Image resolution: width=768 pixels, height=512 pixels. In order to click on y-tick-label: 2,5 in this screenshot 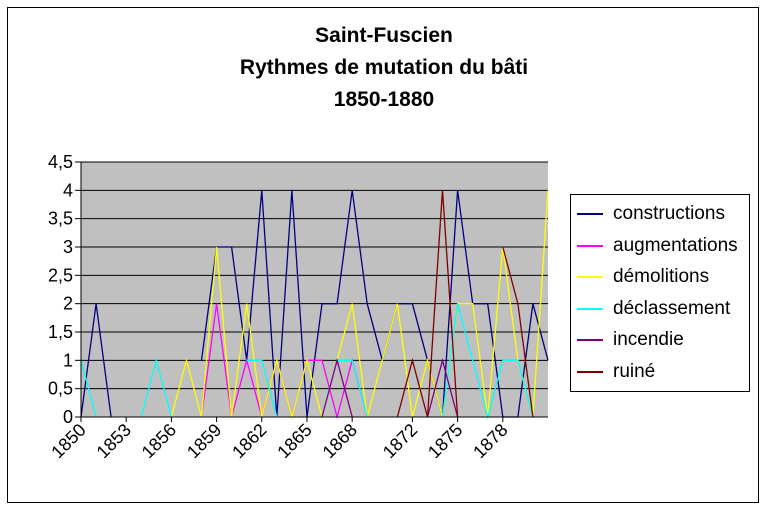, I will do `click(60, 275)`.